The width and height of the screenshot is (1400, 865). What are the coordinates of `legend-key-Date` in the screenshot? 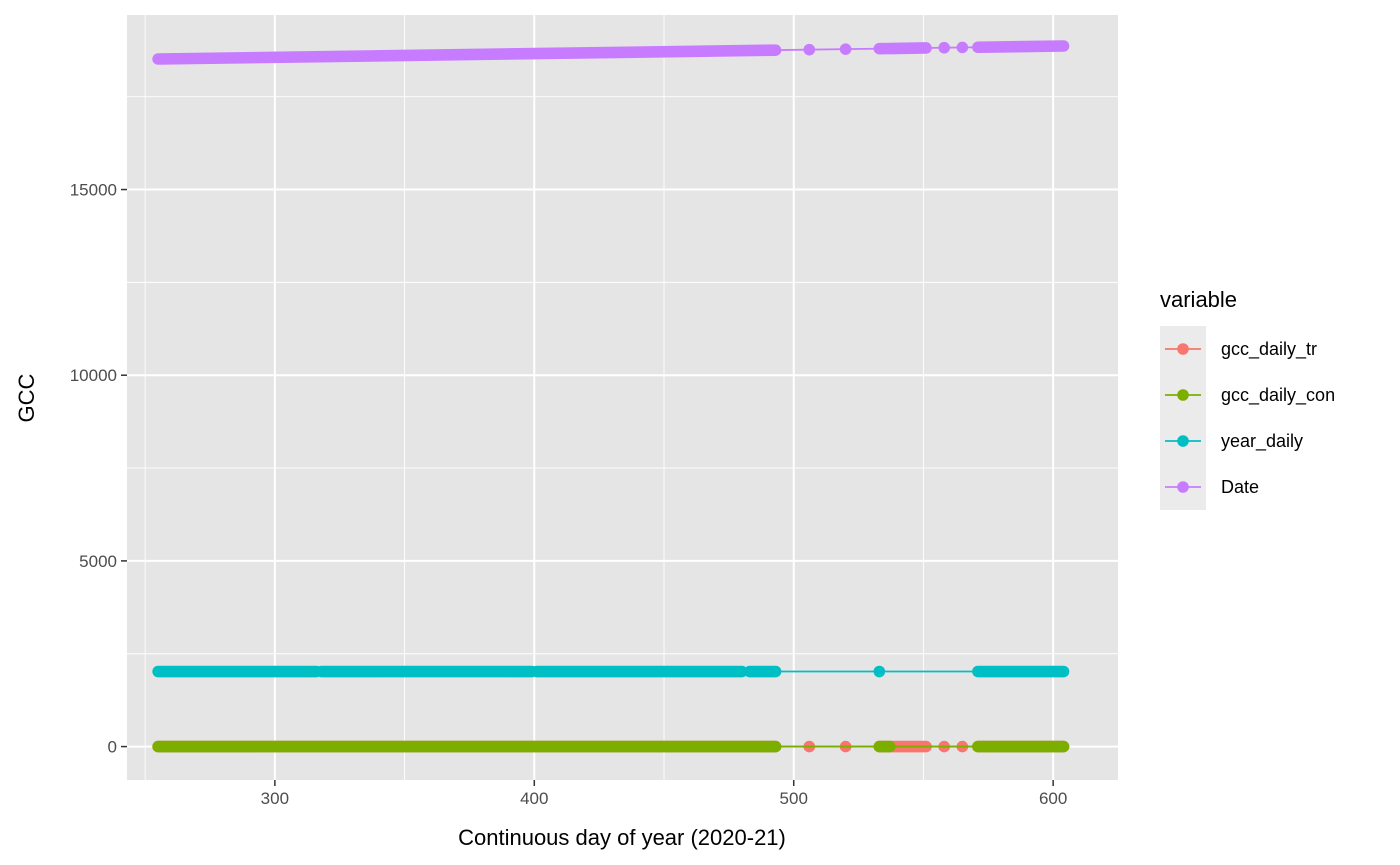 It's located at (1183, 487).